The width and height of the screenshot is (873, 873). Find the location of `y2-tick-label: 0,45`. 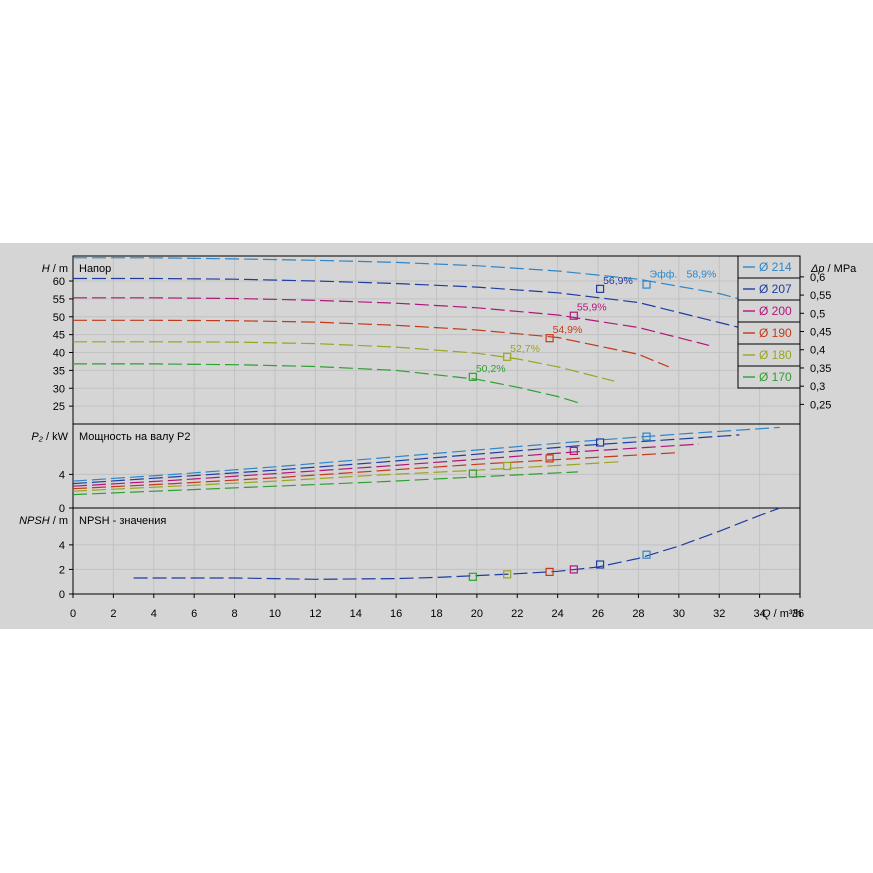

y2-tick-label: 0,45 is located at coordinates (820, 333).